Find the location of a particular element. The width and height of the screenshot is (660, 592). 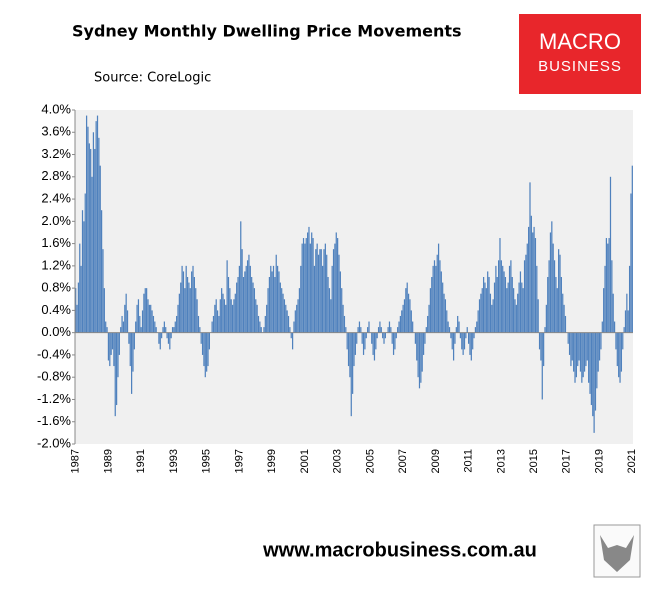

x-tick-label: 2011 is located at coordinates (469, 461).